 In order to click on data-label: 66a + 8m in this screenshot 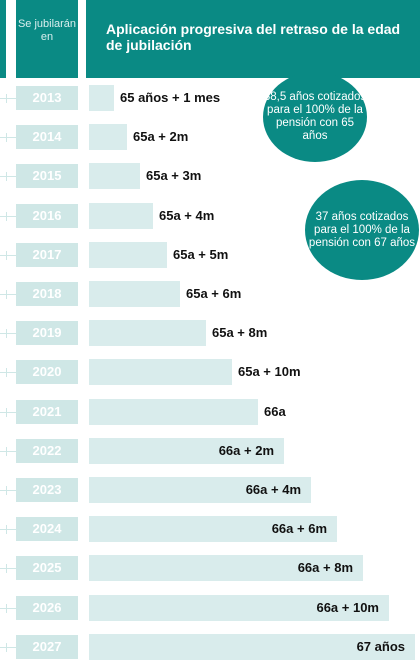, I will do `click(325, 567)`.